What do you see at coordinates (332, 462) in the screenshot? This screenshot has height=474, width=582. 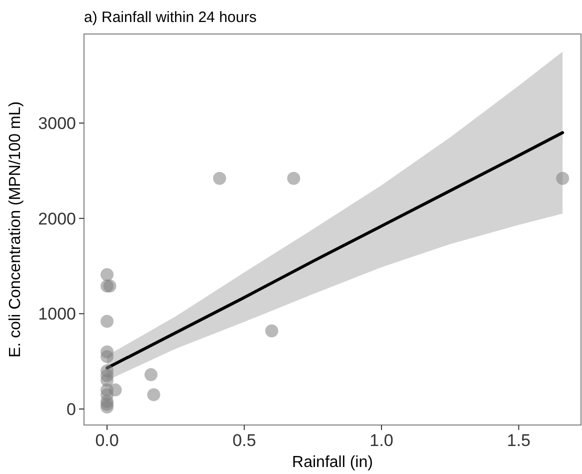 I see `x-axis-title: Rainfall (in)` at bounding box center [332, 462].